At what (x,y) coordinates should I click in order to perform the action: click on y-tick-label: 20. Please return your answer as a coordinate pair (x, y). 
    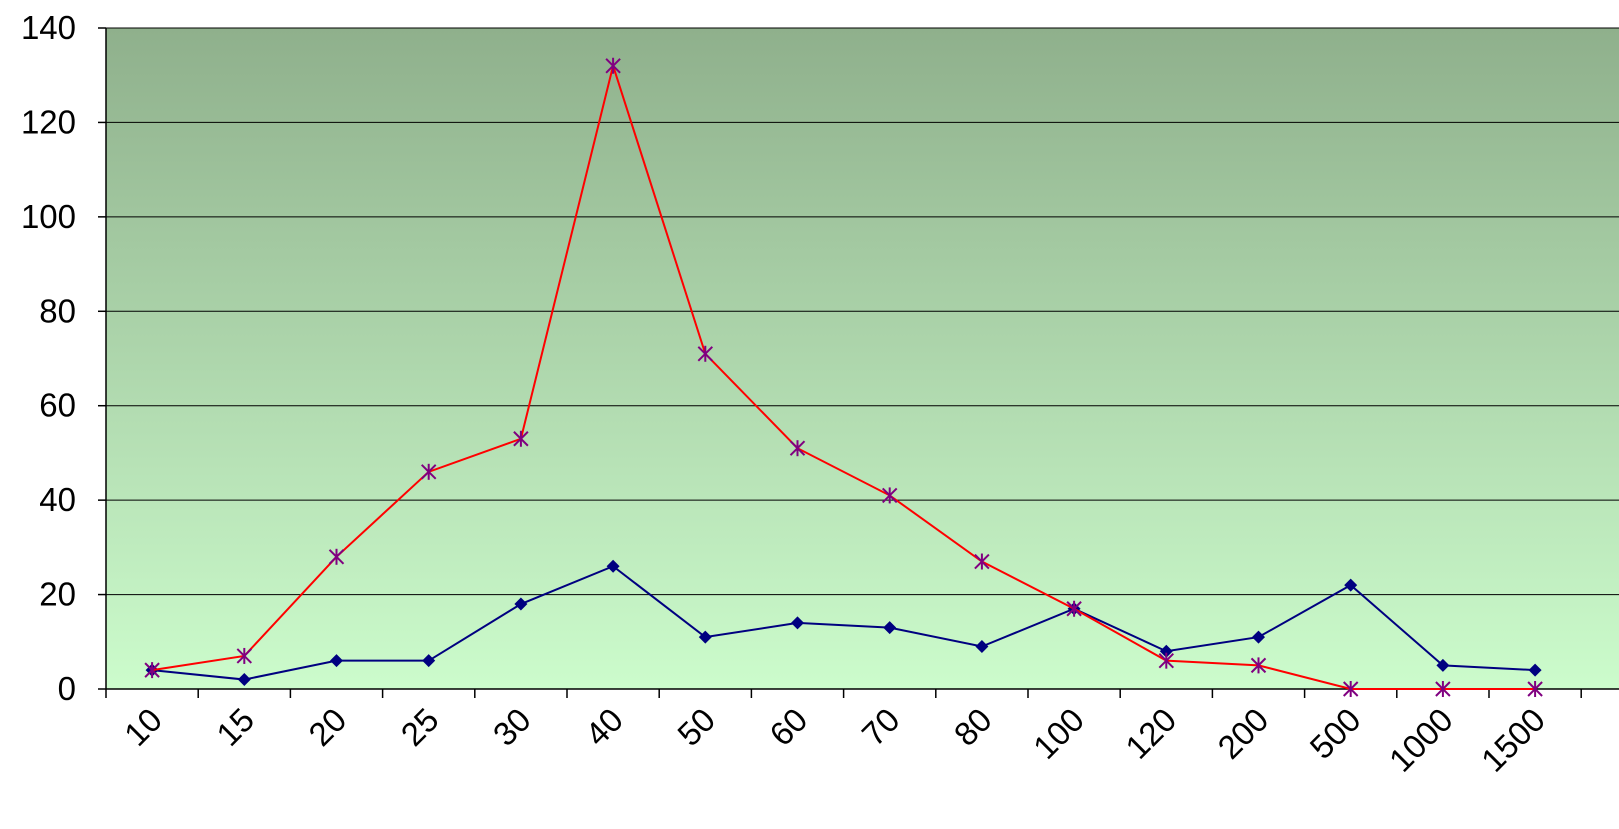
    Looking at the image, I should click on (57, 594).